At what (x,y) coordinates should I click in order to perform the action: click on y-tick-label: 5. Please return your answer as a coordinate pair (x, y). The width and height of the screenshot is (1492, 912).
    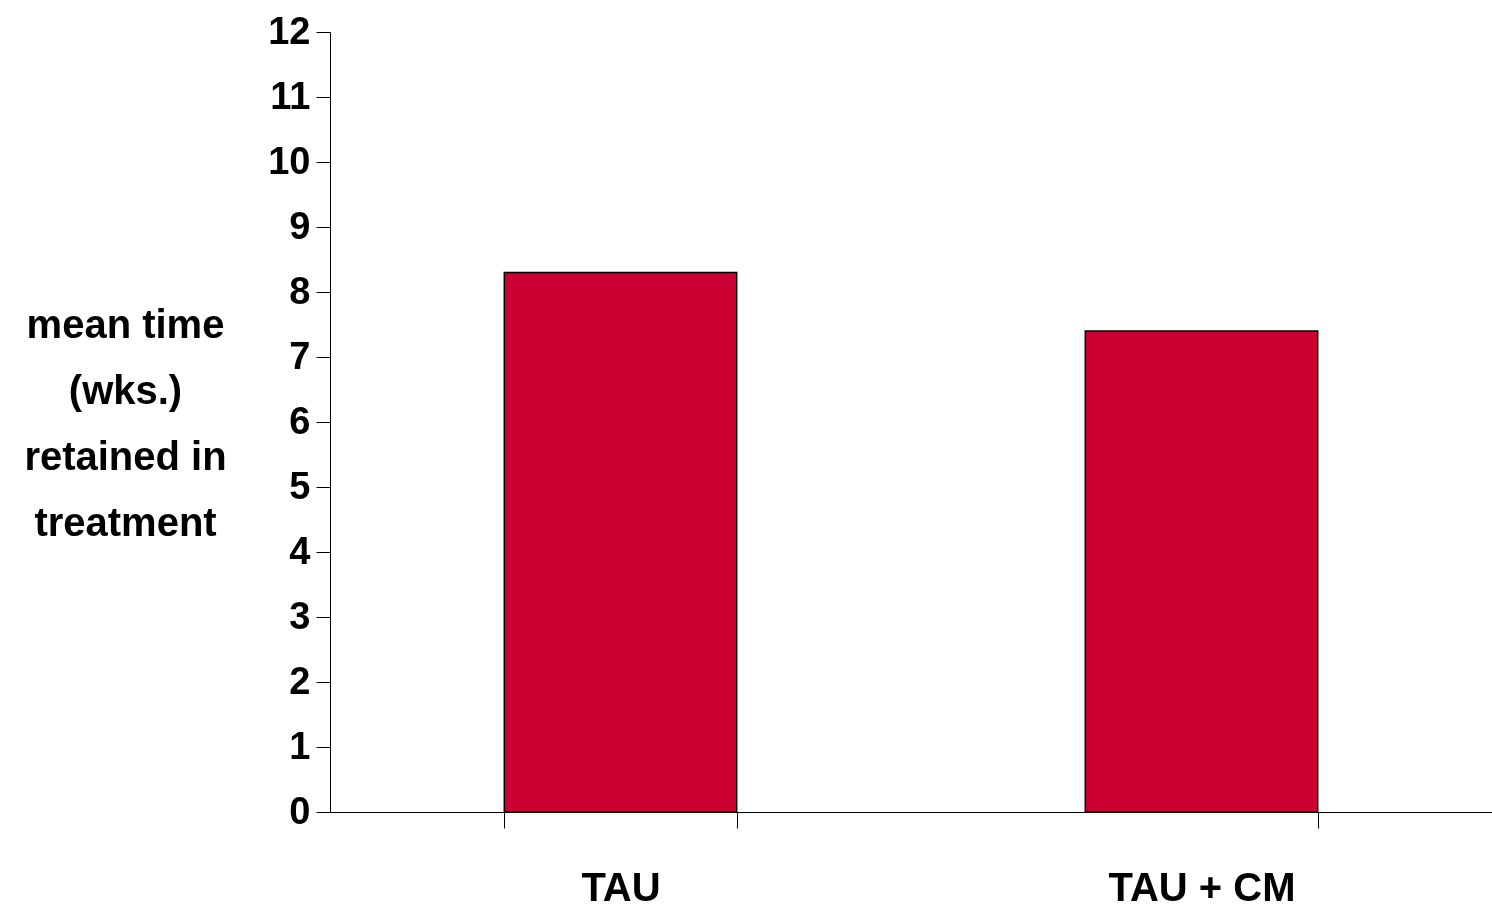
    Looking at the image, I should click on (300, 485).